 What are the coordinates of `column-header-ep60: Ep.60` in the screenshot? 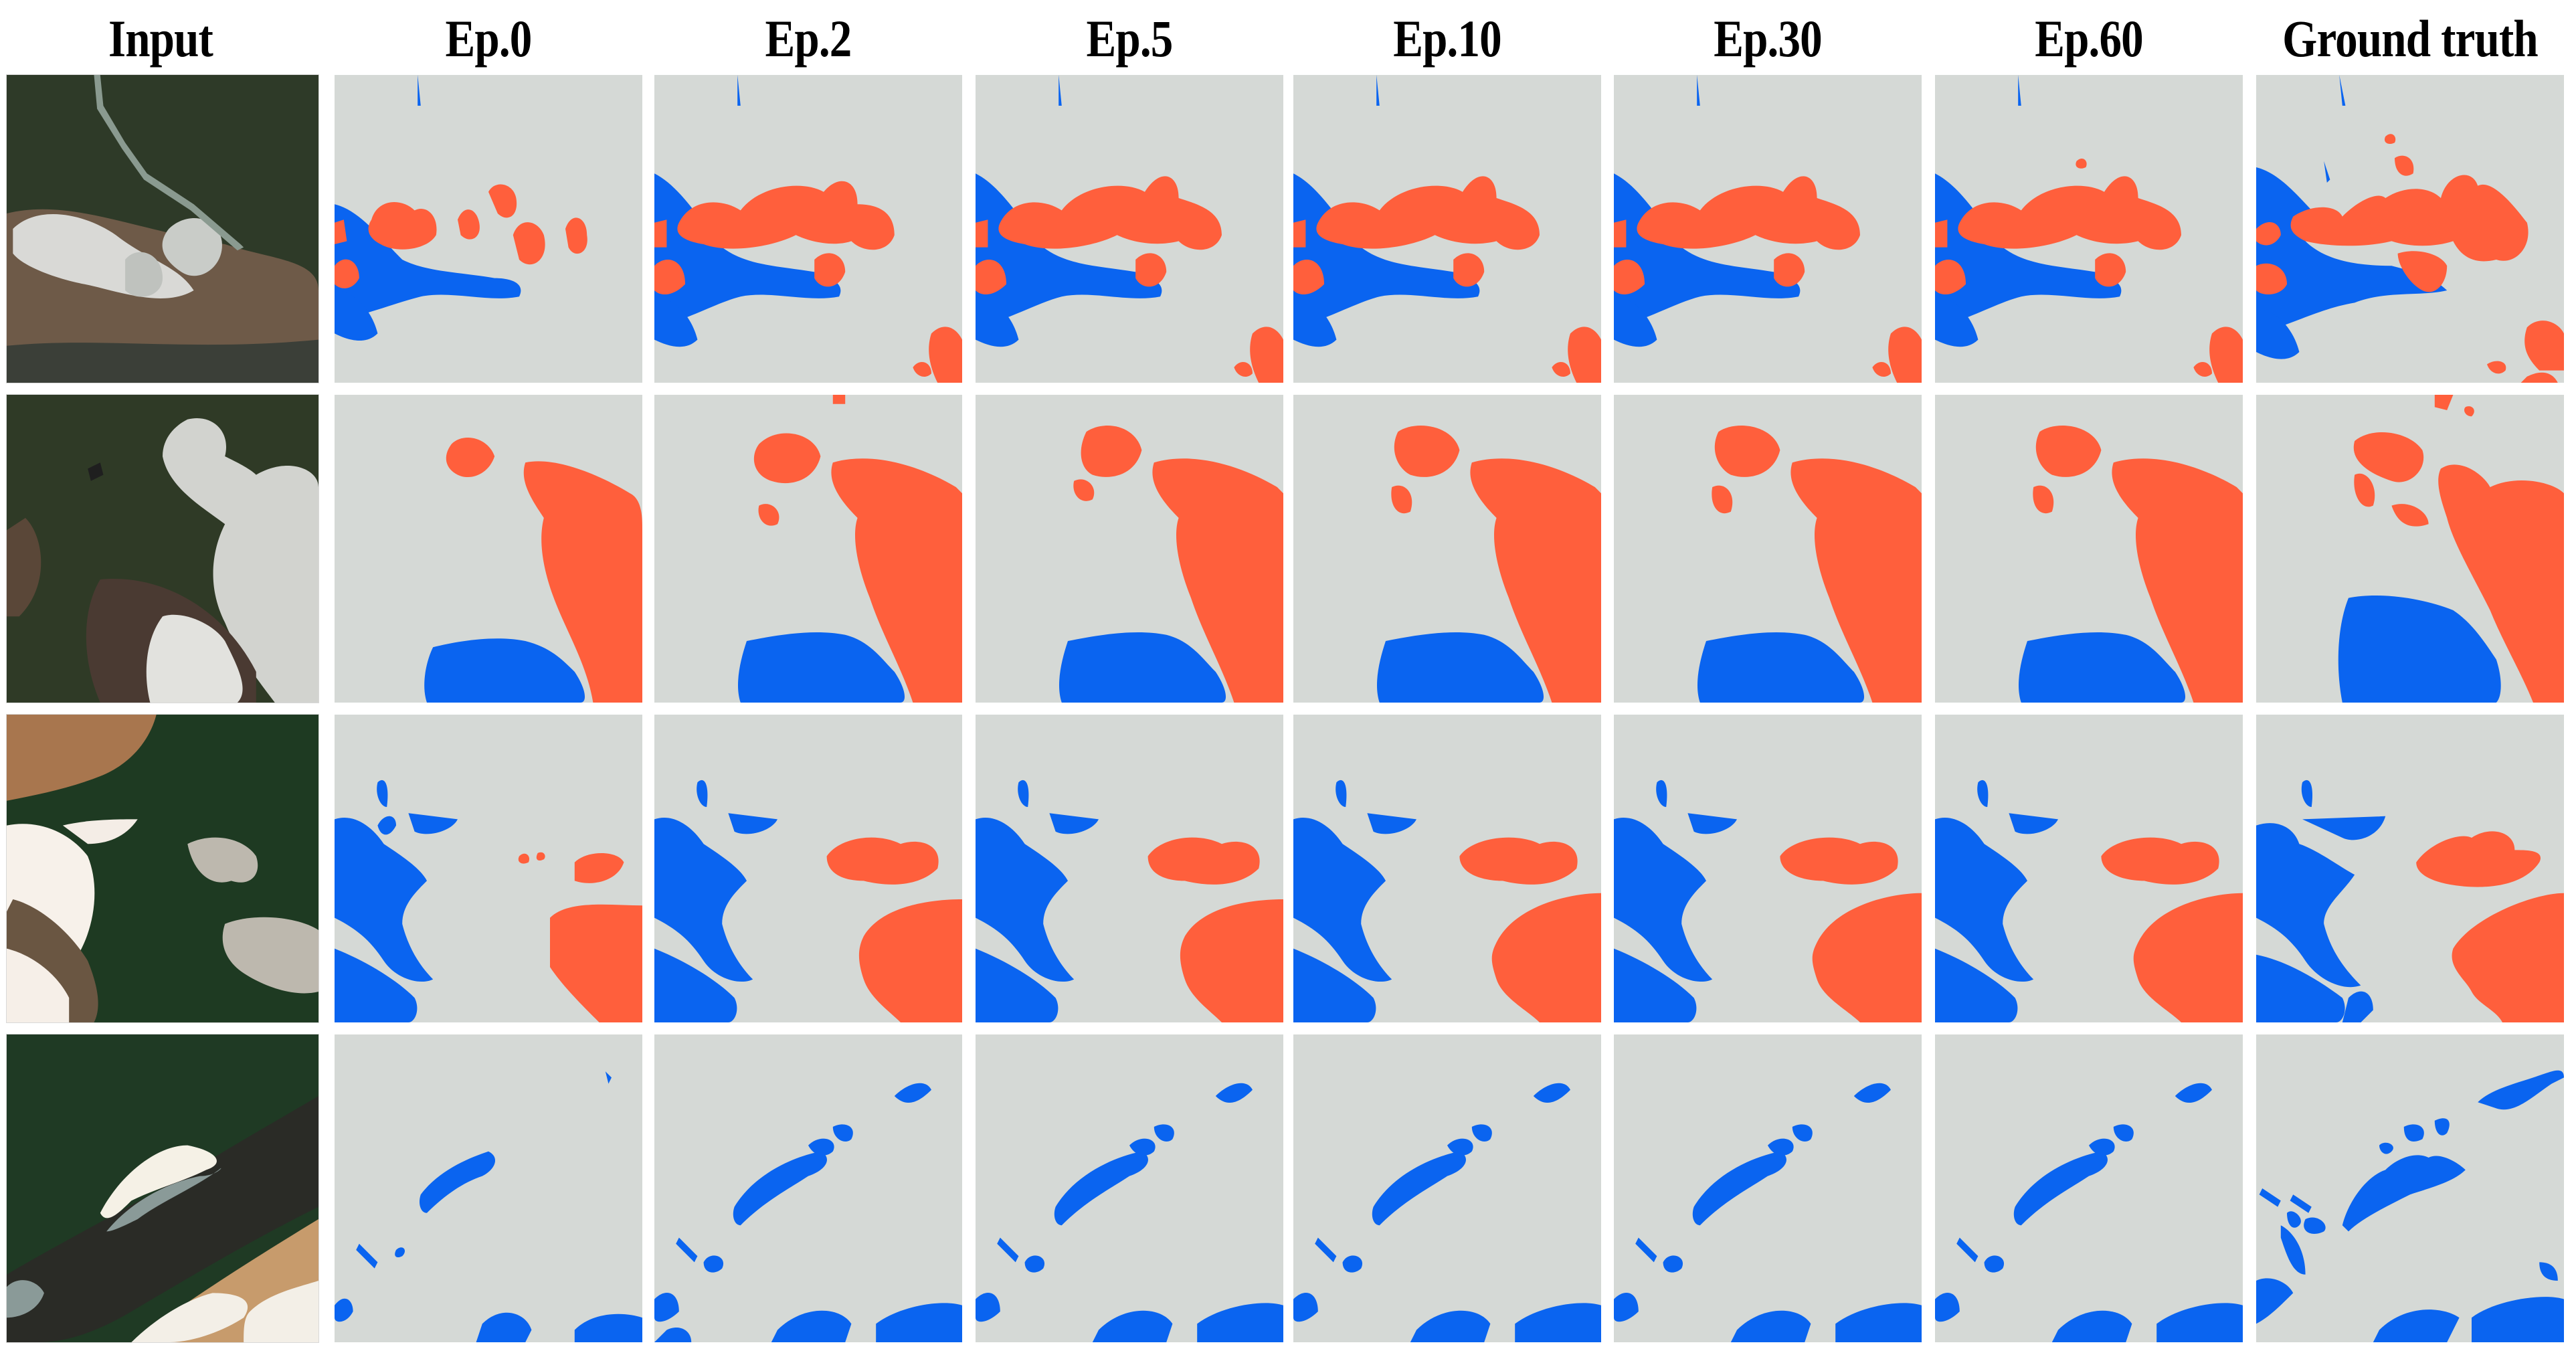 It's located at (2089, 38).